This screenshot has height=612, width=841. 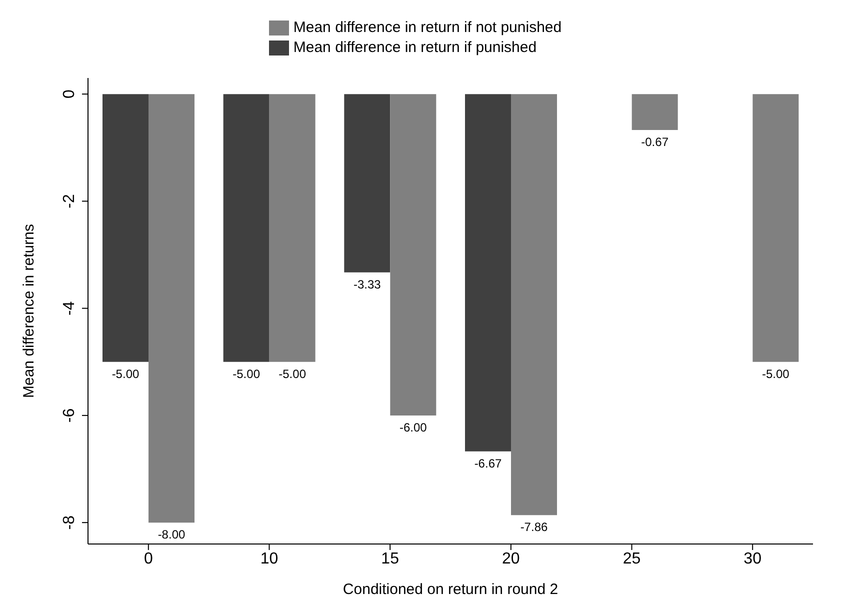 What do you see at coordinates (655, 141) in the screenshot?
I see `data-label: -0.67` at bounding box center [655, 141].